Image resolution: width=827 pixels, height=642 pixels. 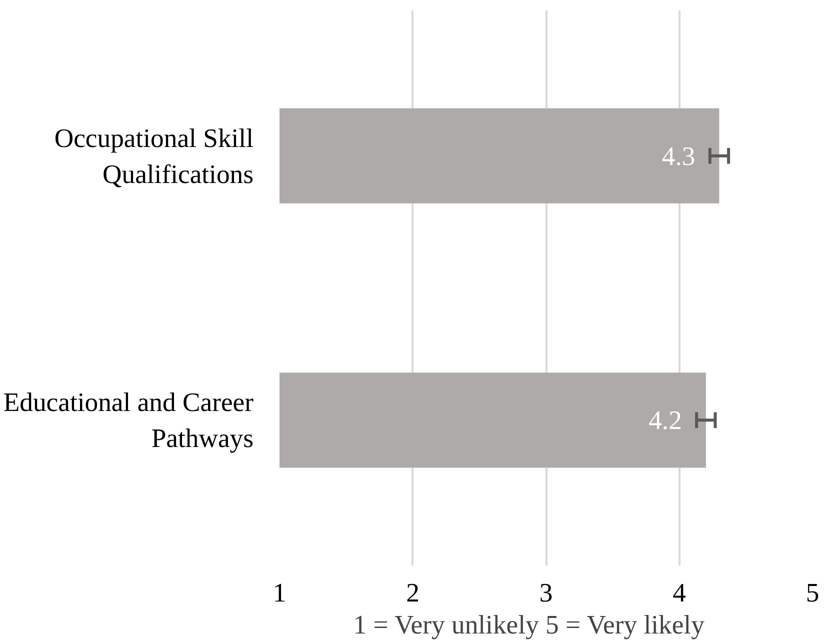 I want to click on x-tick-label: 5, so click(x=813, y=593).